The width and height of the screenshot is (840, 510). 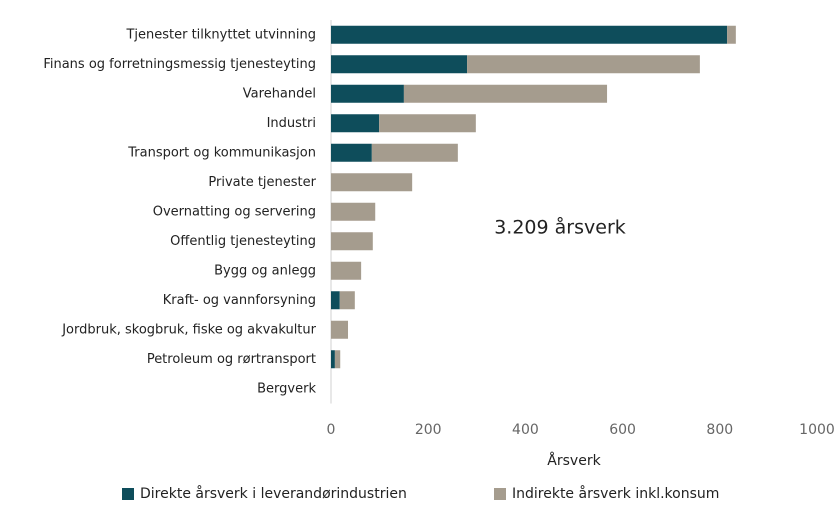 What do you see at coordinates (234, 211) in the screenshot?
I see `y-tick-label: Overnatting og servering` at bounding box center [234, 211].